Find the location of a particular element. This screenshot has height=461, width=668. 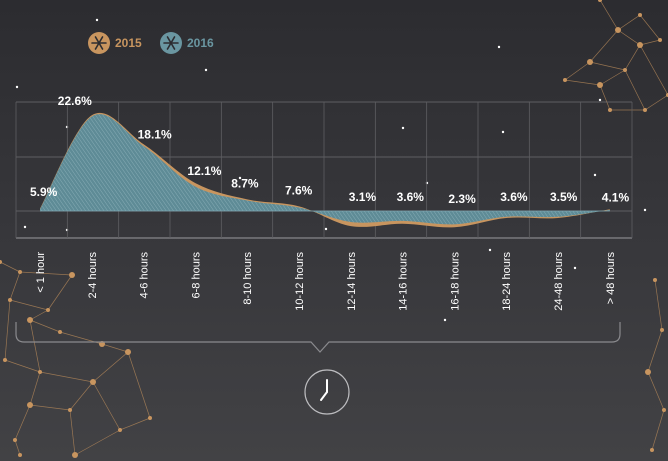

legend-item-2016: 2016 is located at coordinates (187, 43).